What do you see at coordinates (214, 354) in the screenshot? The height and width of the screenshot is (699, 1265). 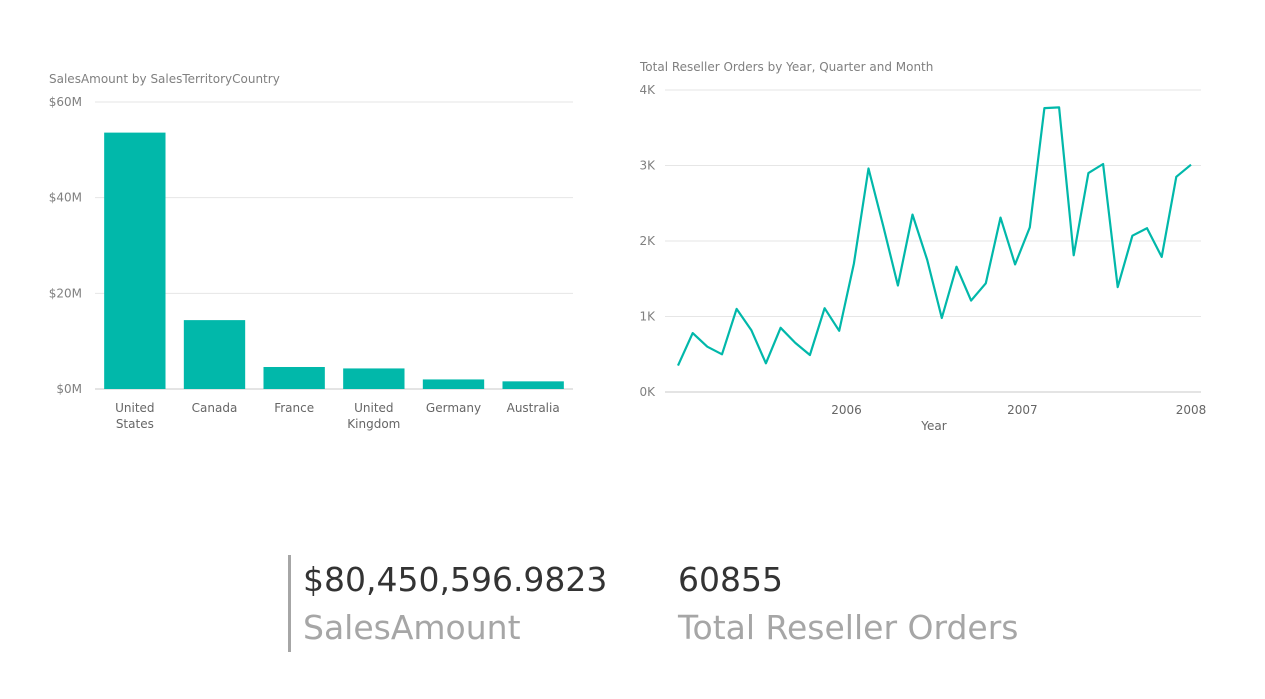 I see `bar-canada` at bounding box center [214, 354].